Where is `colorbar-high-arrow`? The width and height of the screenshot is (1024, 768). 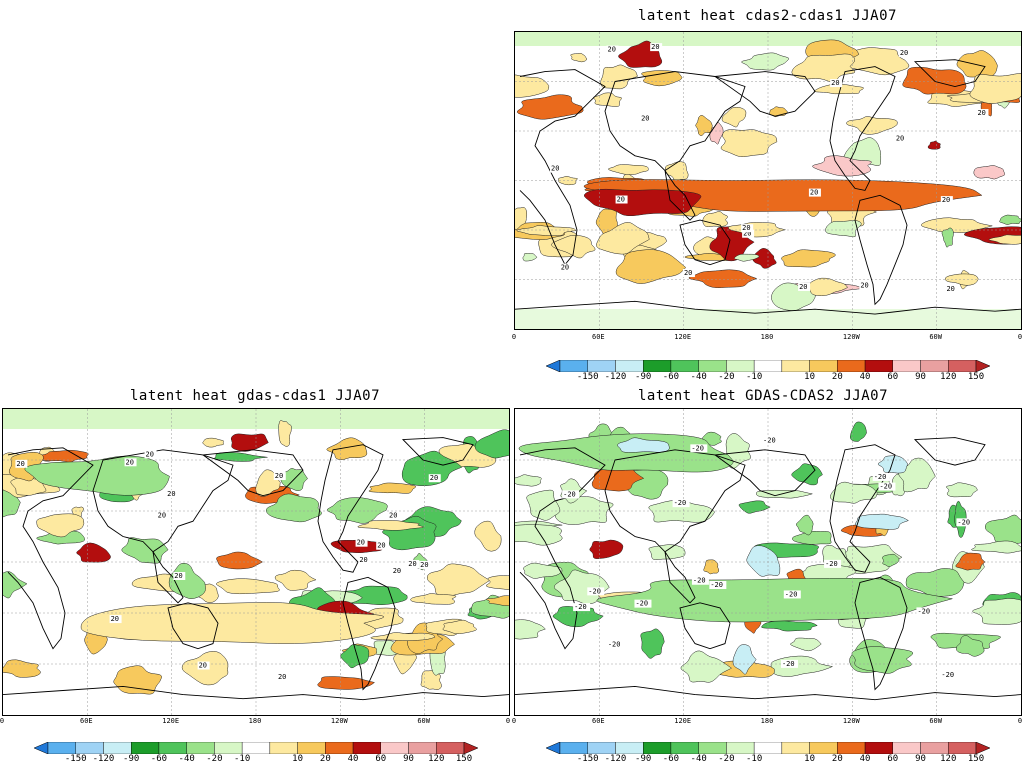
colorbar-high-arrow is located at coordinates (470, 748).